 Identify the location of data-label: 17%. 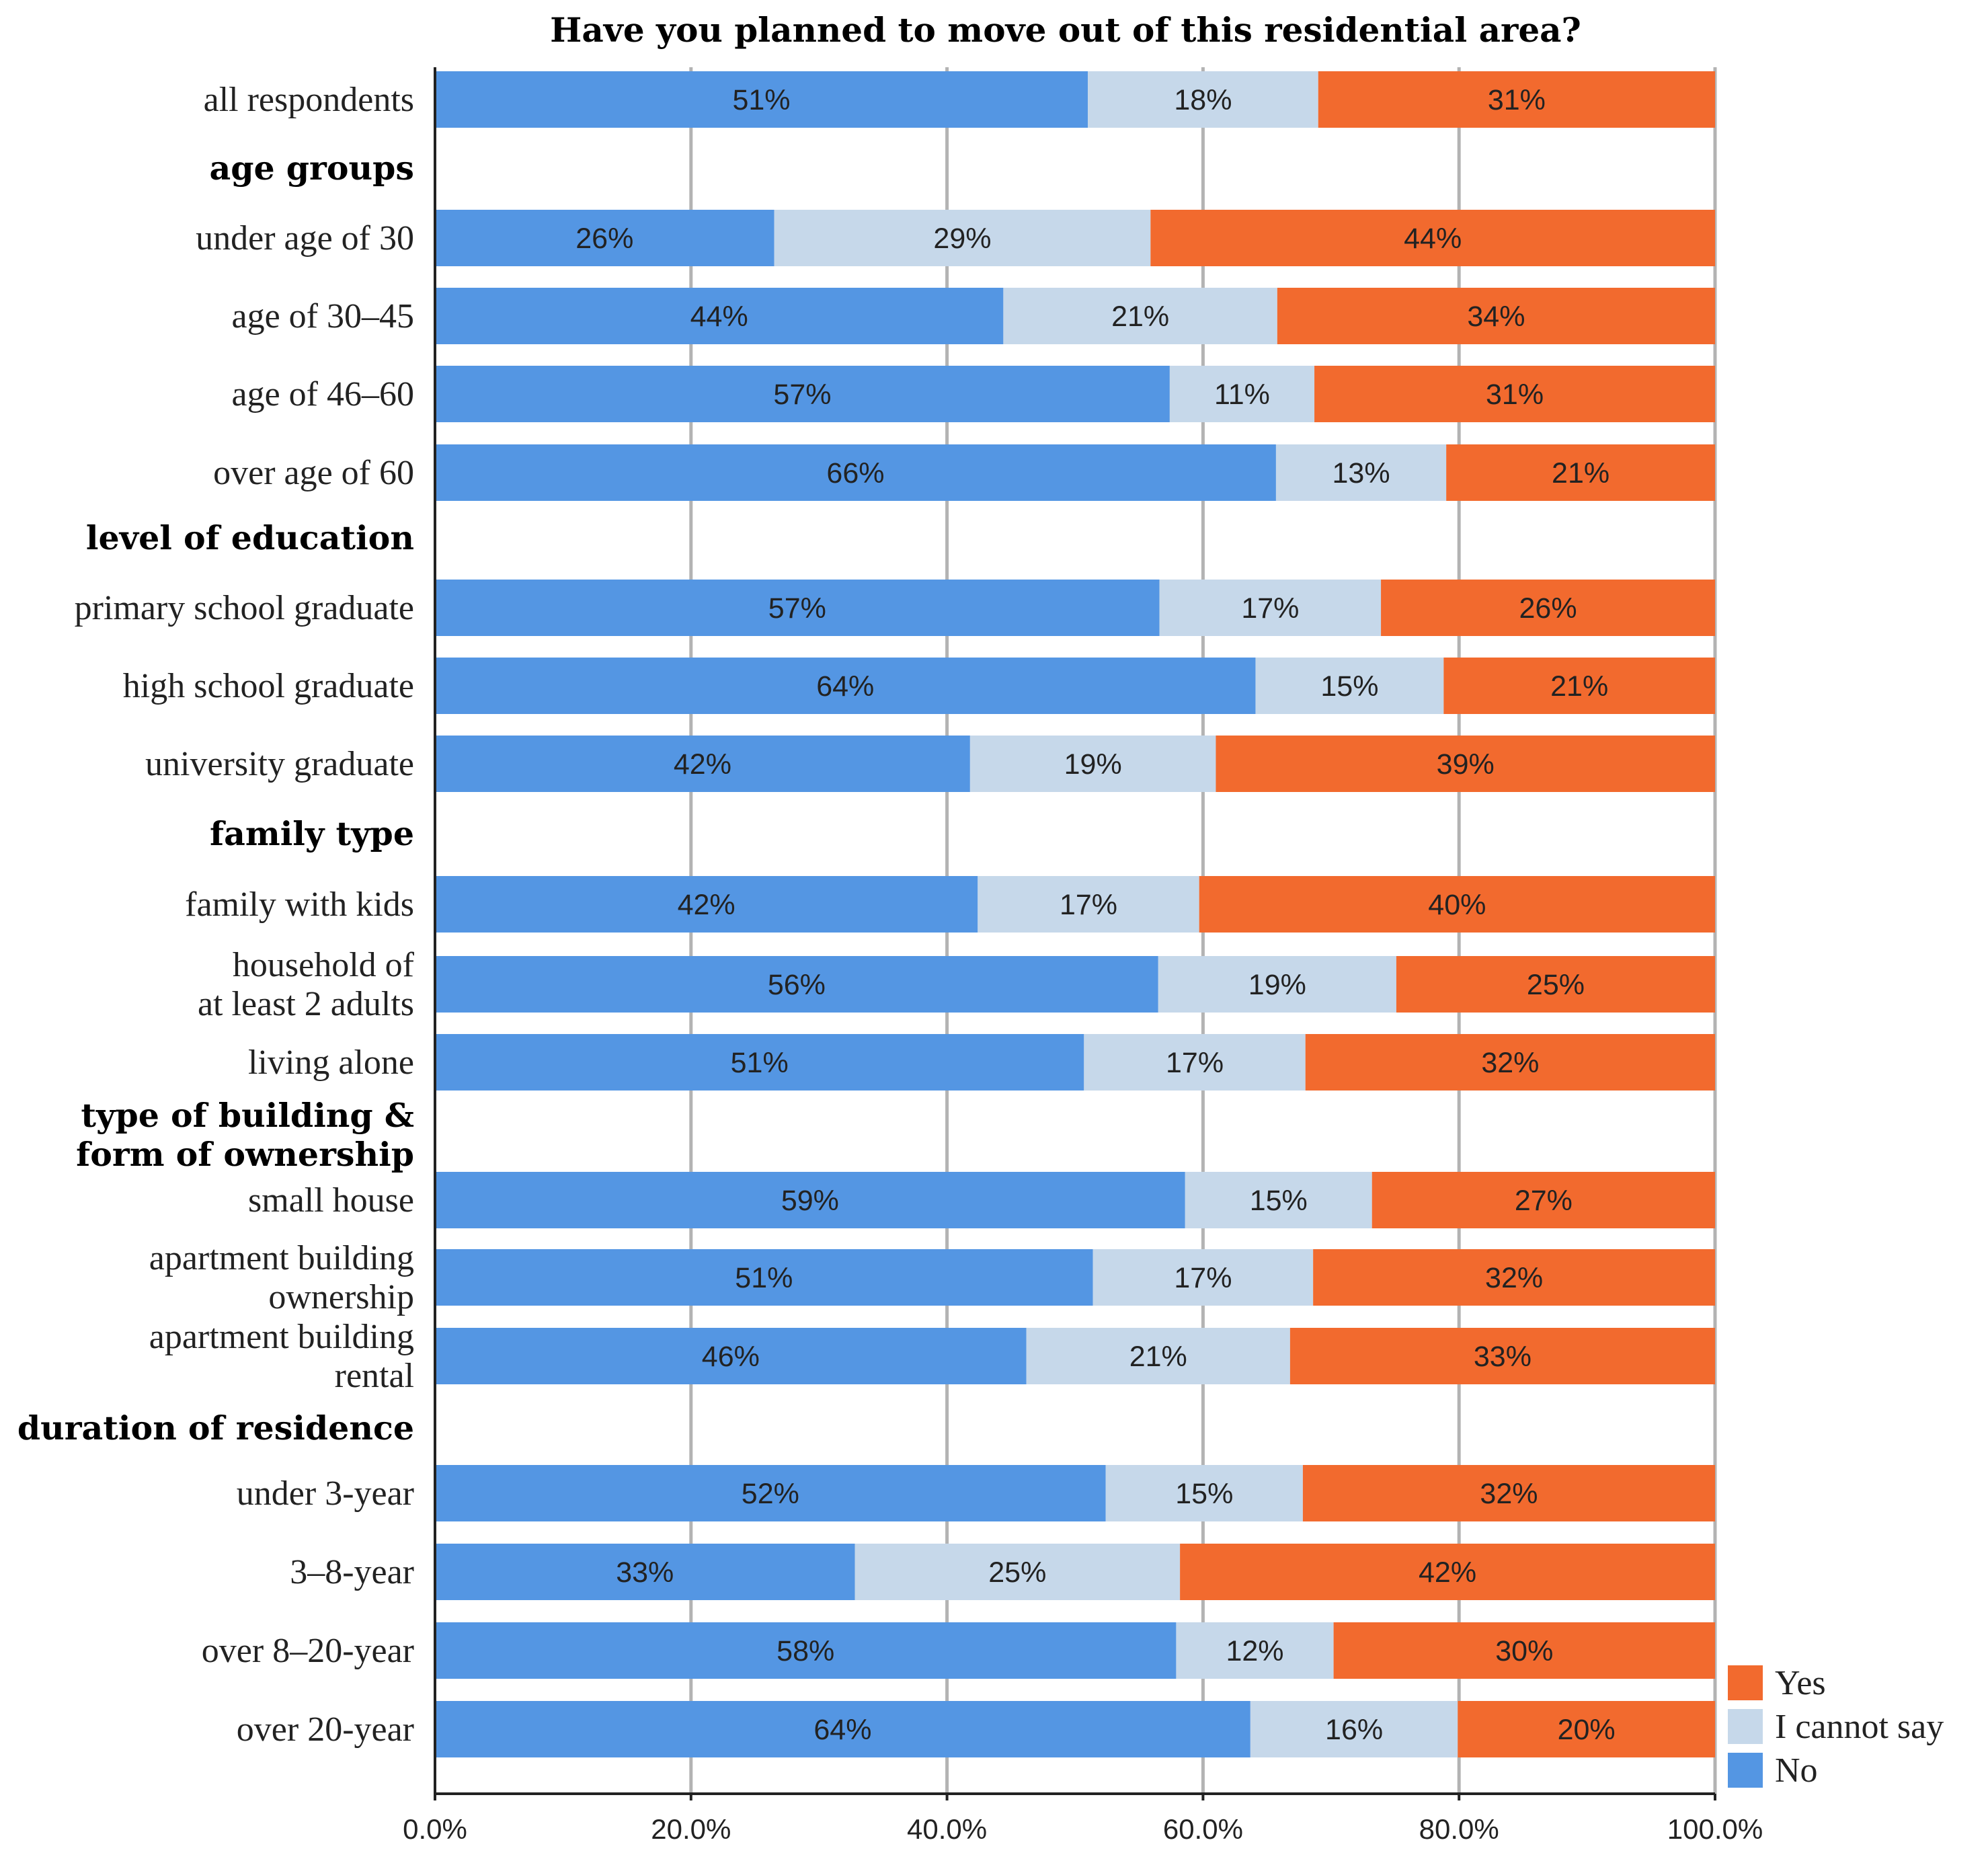
(1195, 1063).